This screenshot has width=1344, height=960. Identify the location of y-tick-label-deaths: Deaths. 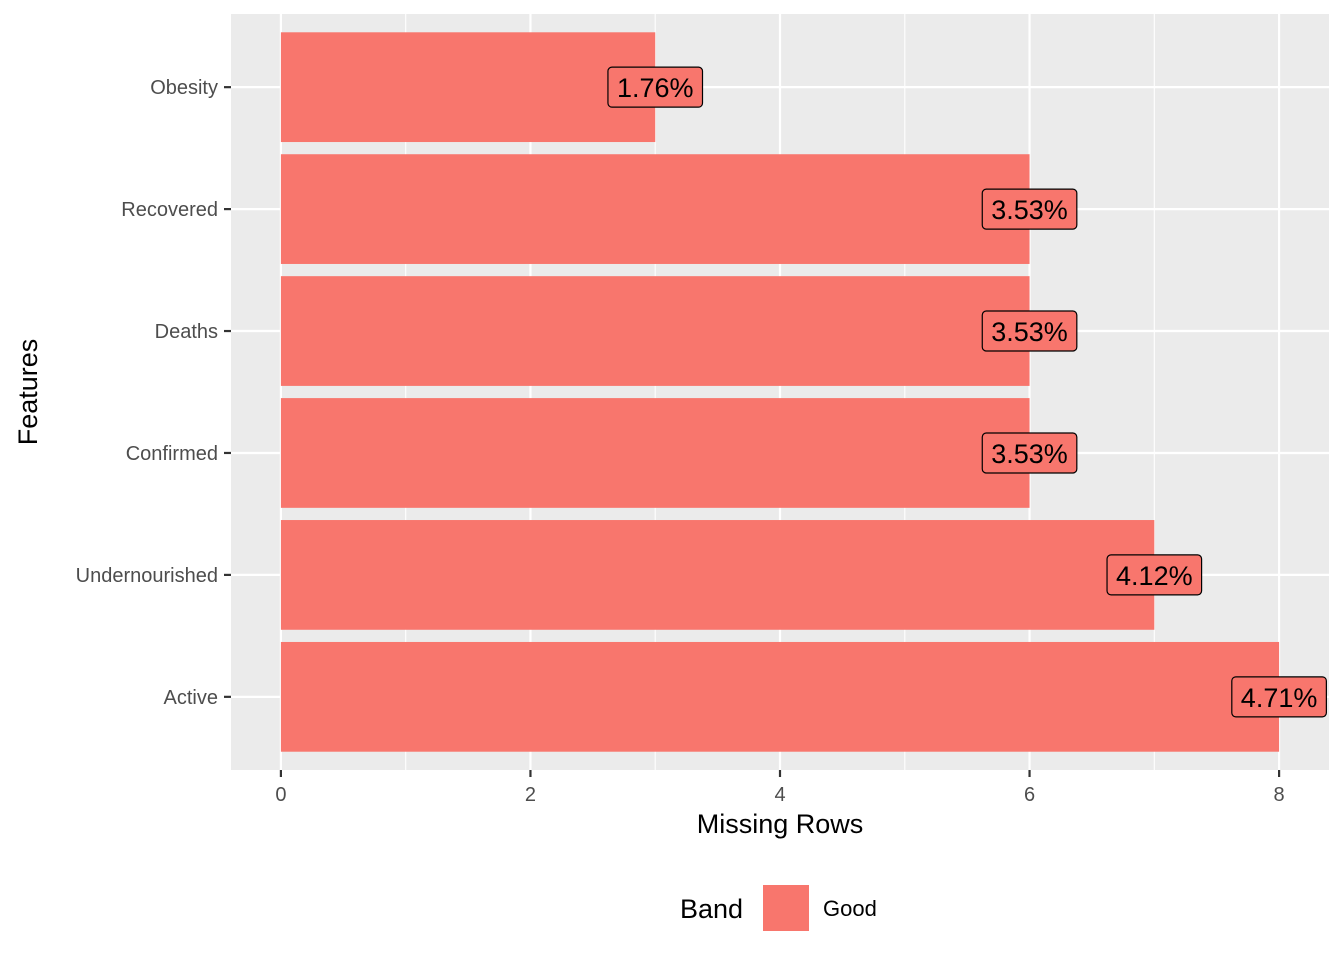
(186, 332).